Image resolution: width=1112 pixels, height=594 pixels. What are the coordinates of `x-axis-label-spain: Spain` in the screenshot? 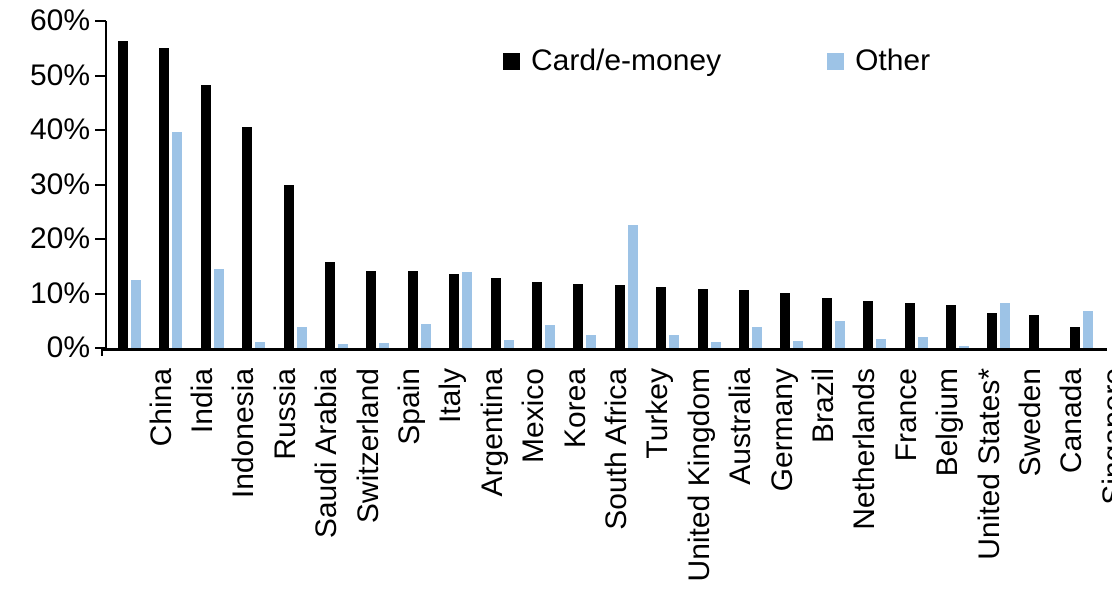 It's located at (409, 406).